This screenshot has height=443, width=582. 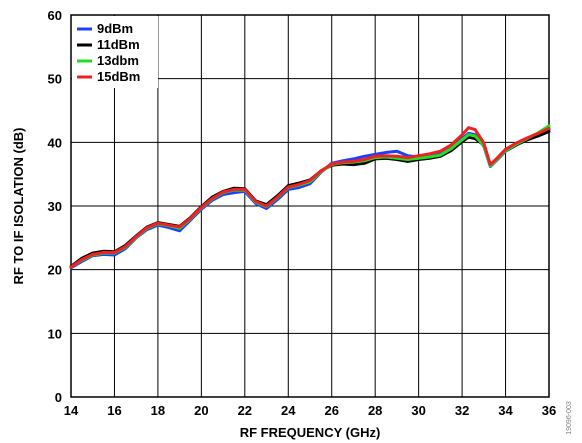 What do you see at coordinates (118, 60) in the screenshot?
I see `legend-label: 13dbm` at bounding box center [118, 60].